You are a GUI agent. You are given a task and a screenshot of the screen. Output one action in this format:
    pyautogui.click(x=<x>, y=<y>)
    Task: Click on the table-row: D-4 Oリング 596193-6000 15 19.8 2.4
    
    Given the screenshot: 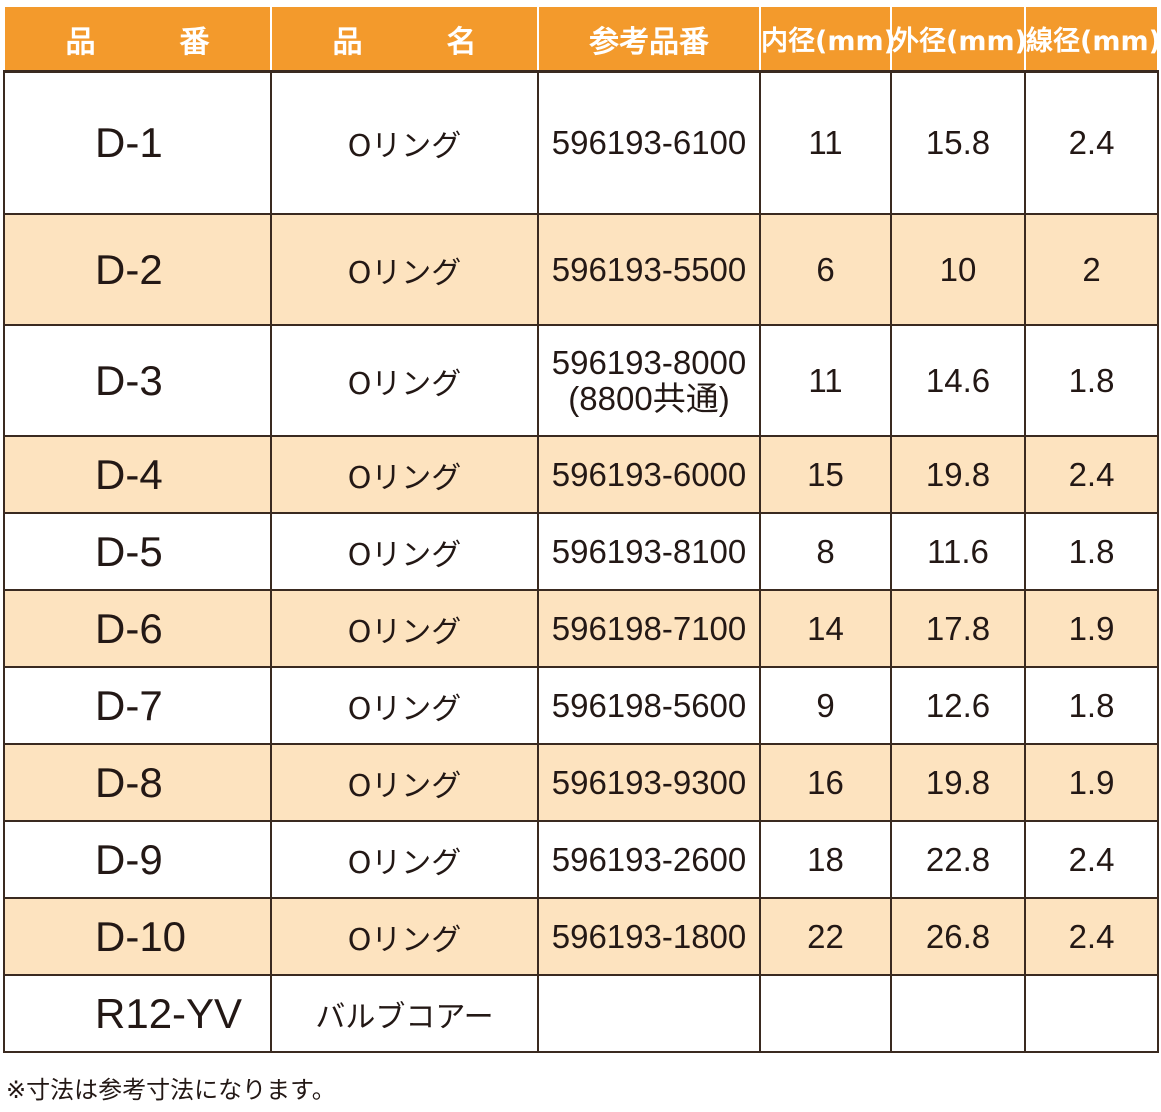 What is the action you would take?
    pyautogui.click(x=581, y=474)
    